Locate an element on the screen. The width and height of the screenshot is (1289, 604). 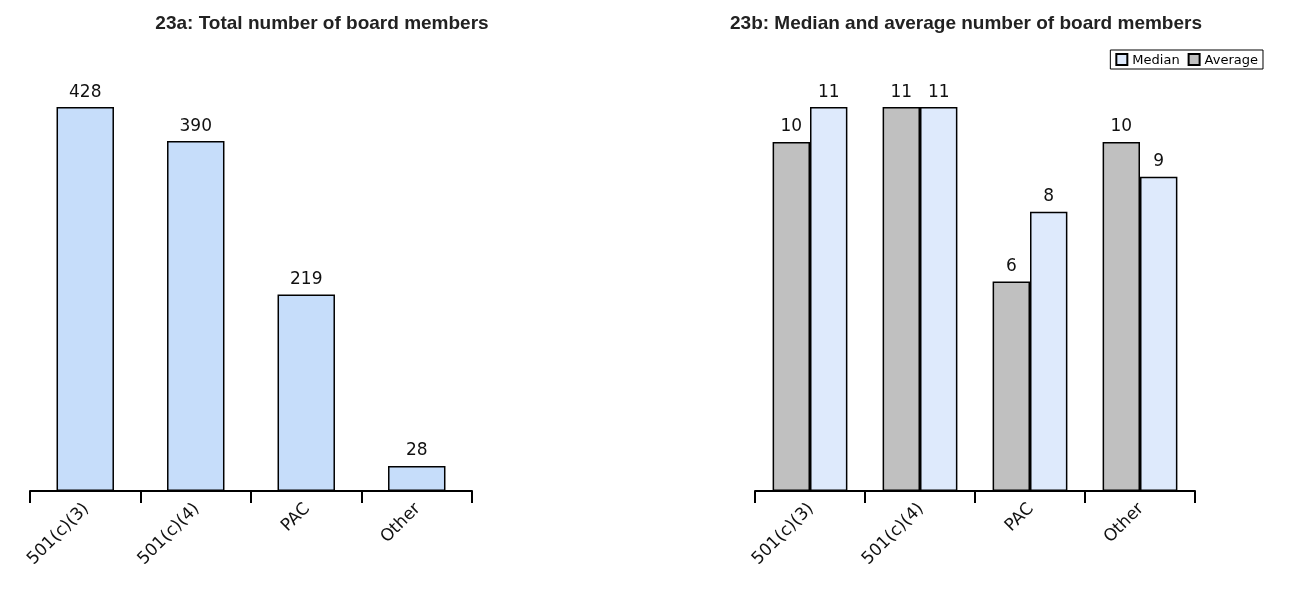
legend-label: Average is located at coordinates (1231, 59).